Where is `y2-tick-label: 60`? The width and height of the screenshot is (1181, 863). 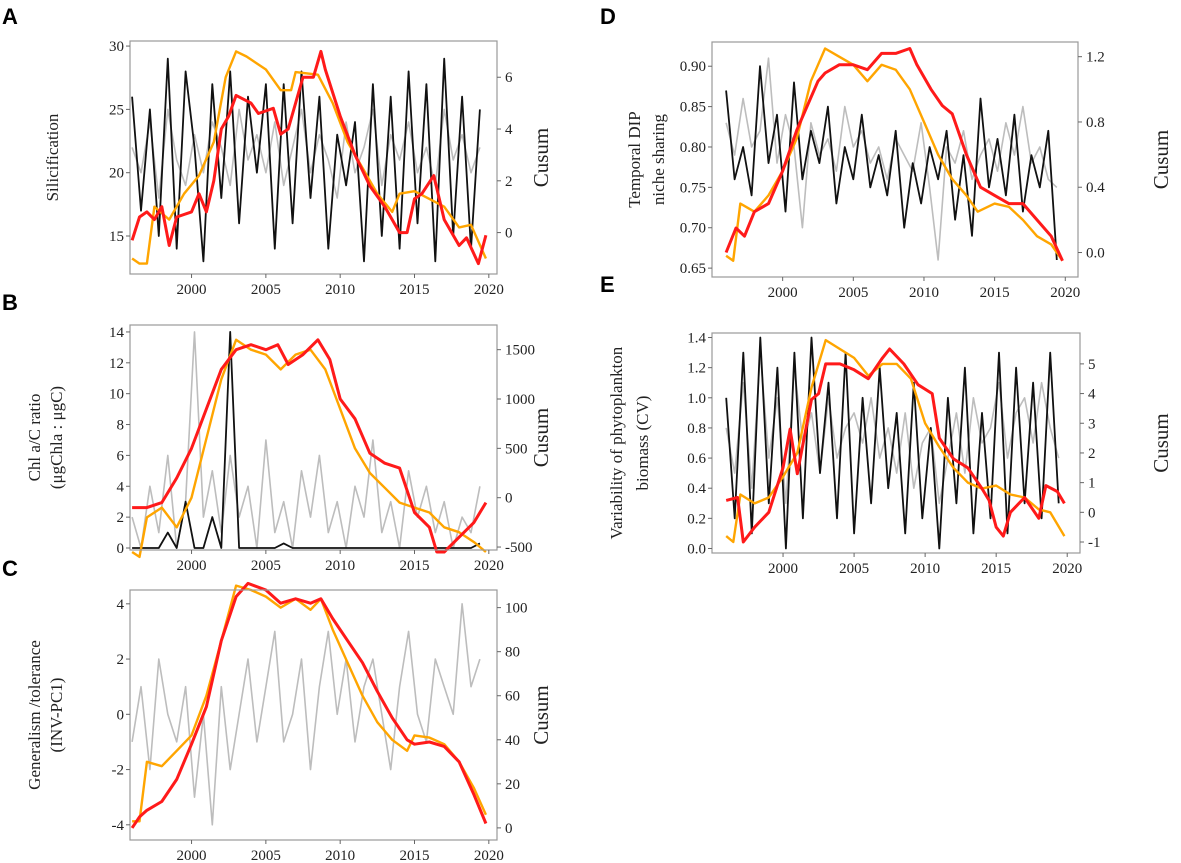 y2-tick-label: 60 is located at coordinates (512, 697).